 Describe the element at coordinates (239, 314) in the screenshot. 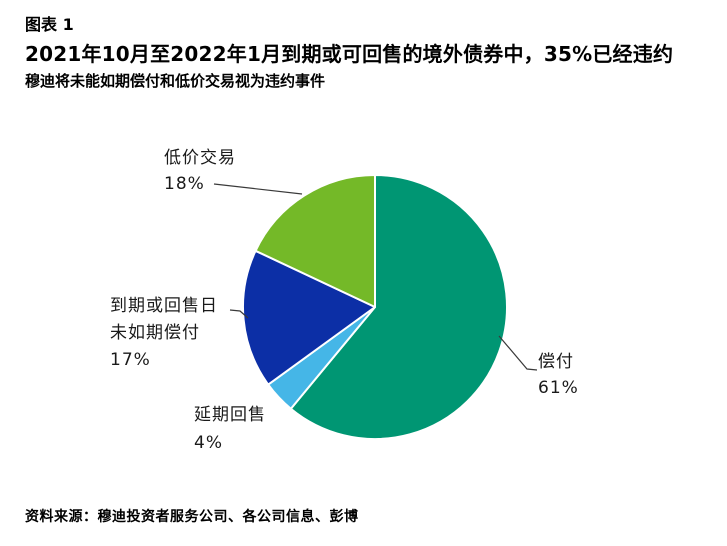

I see `leader-line-missed-payment` at that location.